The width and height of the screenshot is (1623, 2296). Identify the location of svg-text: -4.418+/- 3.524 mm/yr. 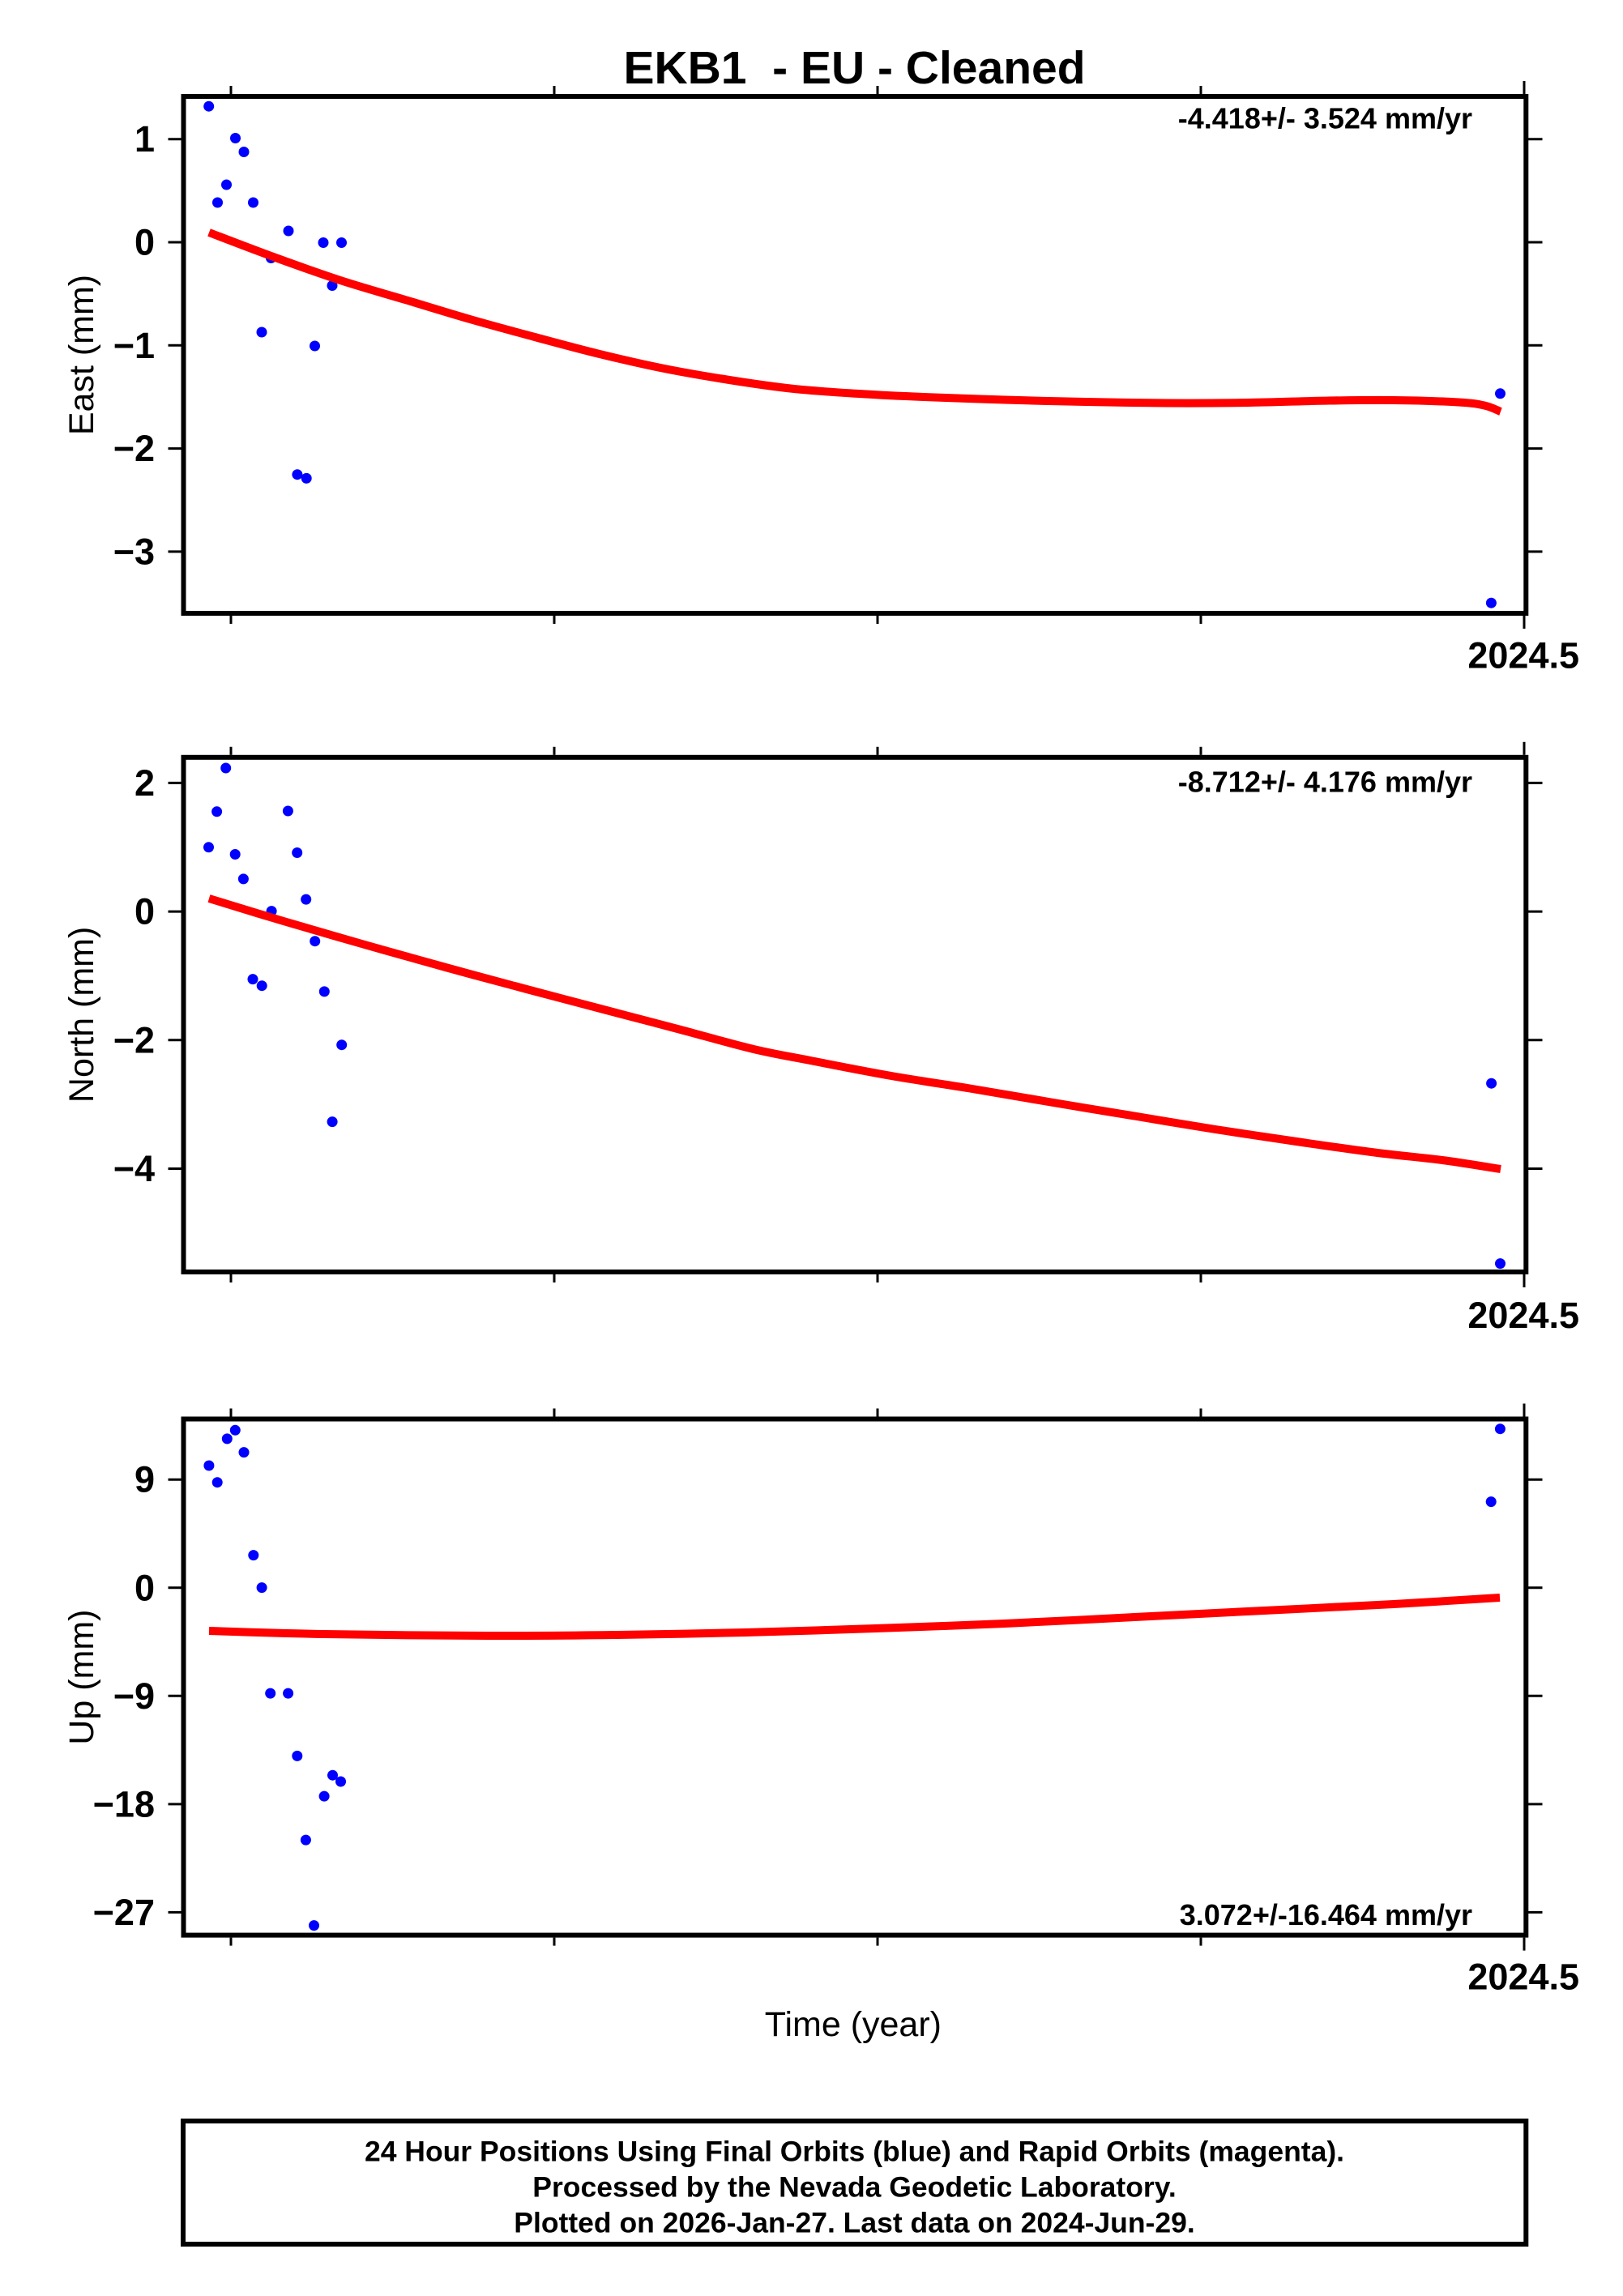
(1325, 118).